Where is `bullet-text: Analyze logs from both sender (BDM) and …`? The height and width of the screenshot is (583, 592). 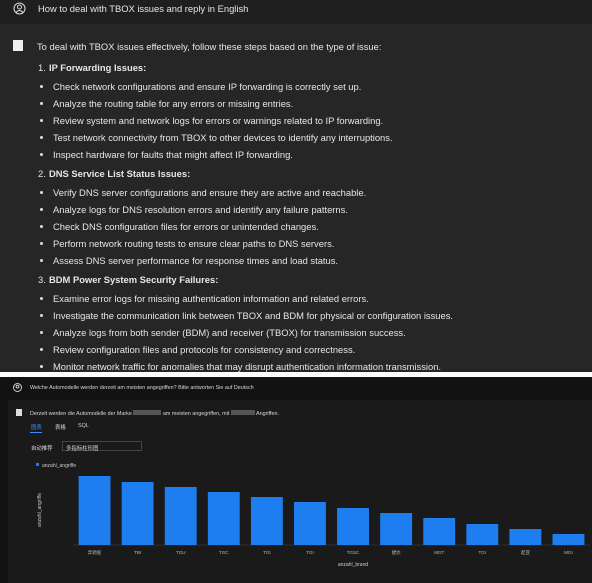 bullet-text: Analyze logs from both sender (BDM) and … is located at coordinates (229, 332).